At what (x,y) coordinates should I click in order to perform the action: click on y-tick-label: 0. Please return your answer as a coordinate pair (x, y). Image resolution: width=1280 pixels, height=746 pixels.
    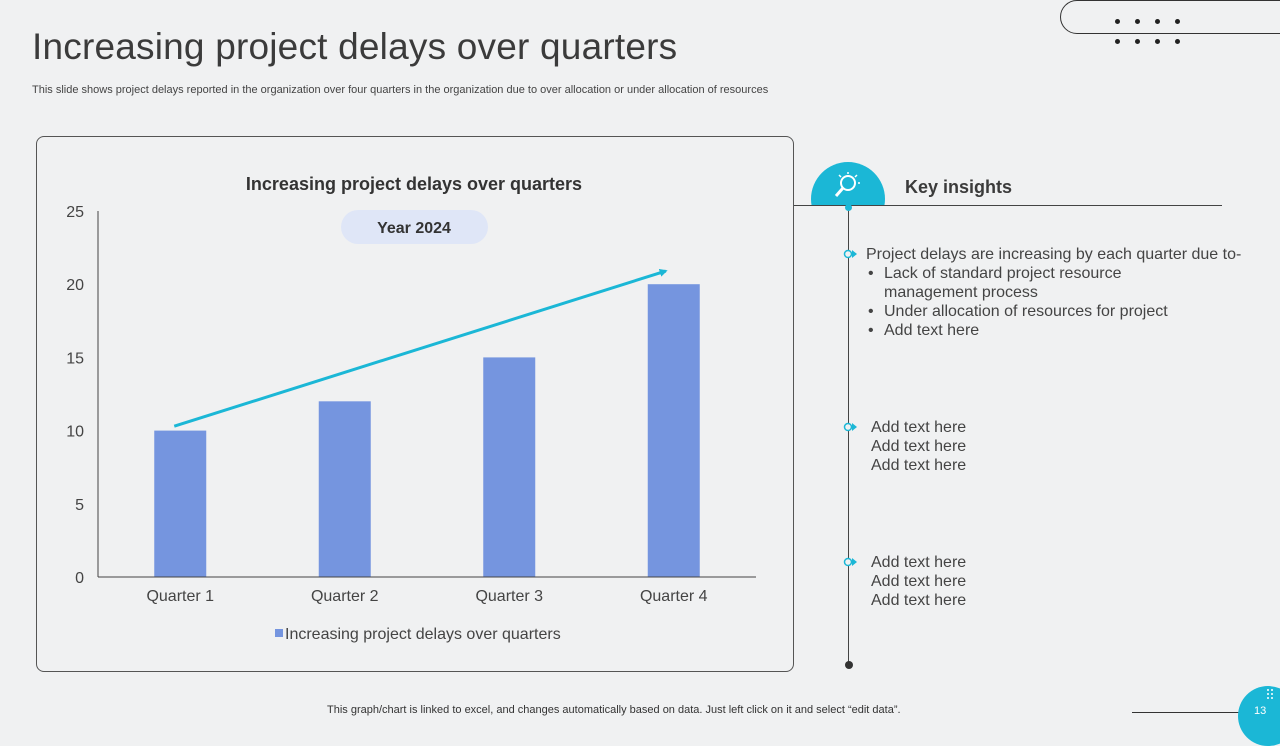
    Looking at the image, I should click on (79, 578).